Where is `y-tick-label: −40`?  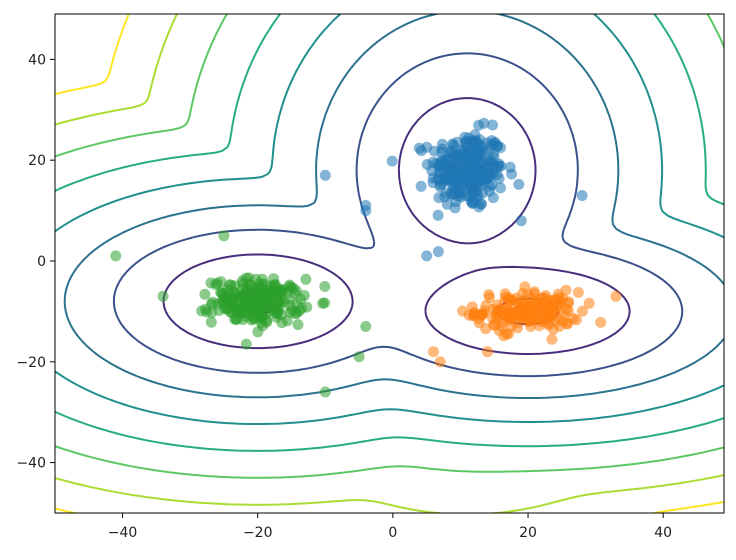 y-tick-label: −40 is located at coordinates (31, 464).